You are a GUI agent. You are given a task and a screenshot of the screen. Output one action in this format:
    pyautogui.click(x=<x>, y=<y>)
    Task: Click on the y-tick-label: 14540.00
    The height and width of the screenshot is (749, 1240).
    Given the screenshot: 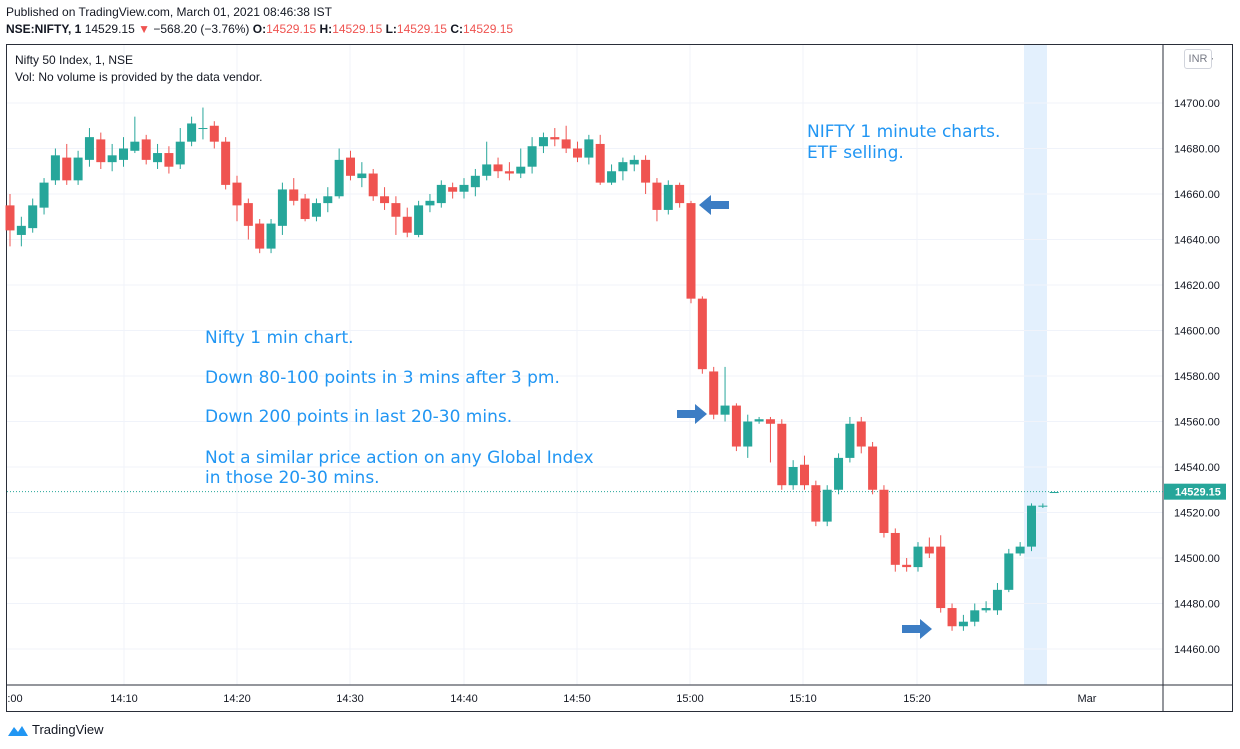 What is the action you would take?
    pyautogui.click(x=1197, y=468)
    